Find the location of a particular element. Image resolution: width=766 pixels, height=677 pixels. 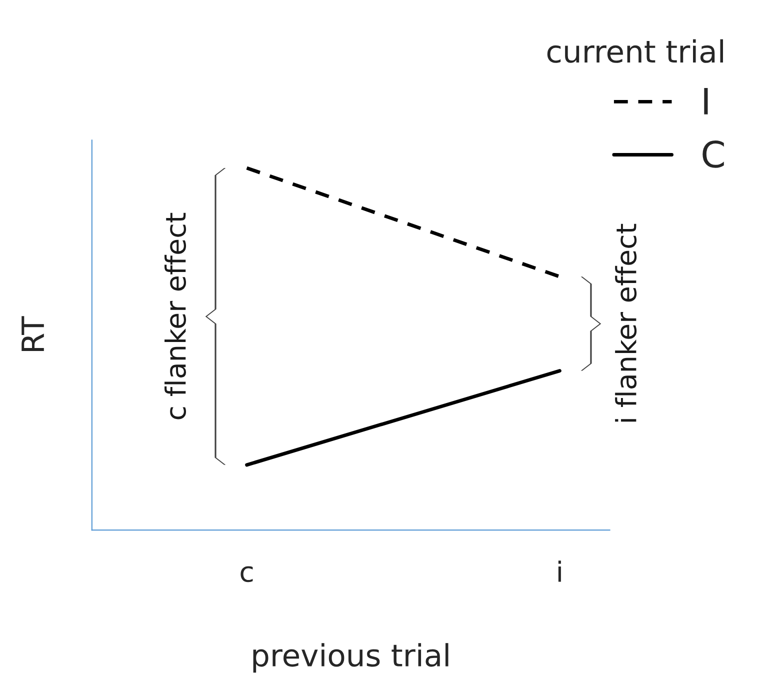

x-tick-label: c is located at coordinates (246, 574).